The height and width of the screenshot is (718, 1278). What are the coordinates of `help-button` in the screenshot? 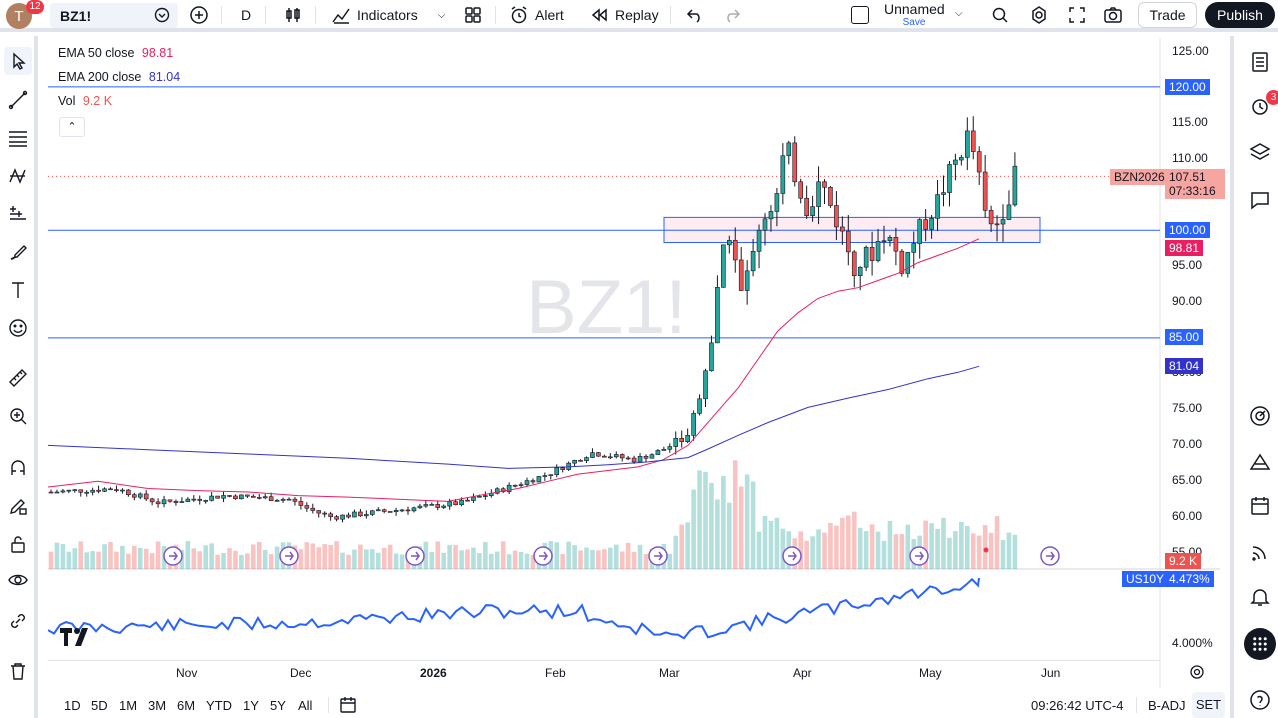 It's located at (1260, 700).